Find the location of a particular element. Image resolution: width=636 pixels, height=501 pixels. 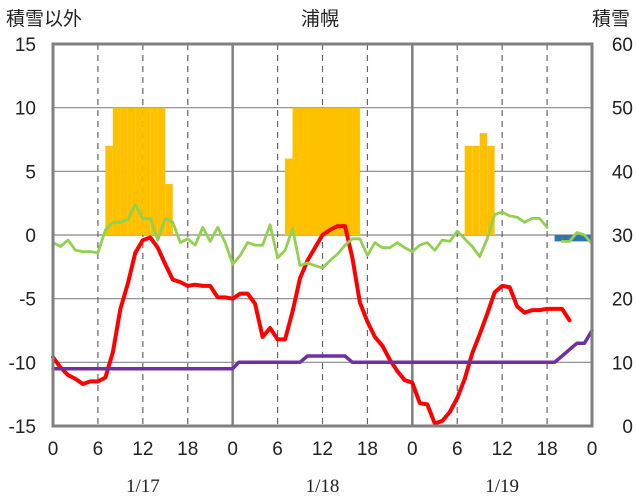

left-axis-title: 積雪以外 is located at coordinates (44, 19).